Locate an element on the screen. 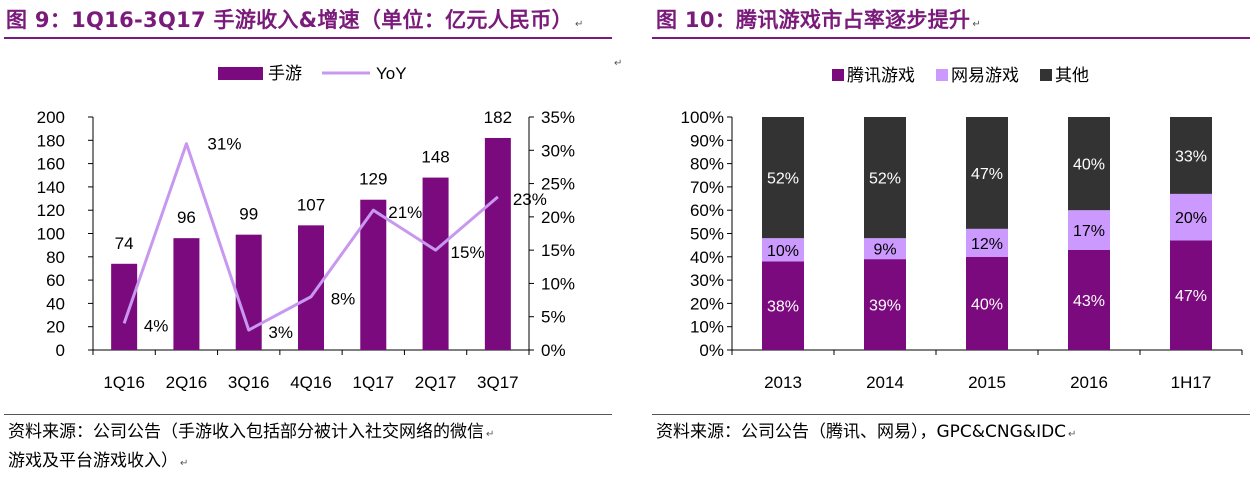  legend-label: 手游 is located at coordinates (285, 73).